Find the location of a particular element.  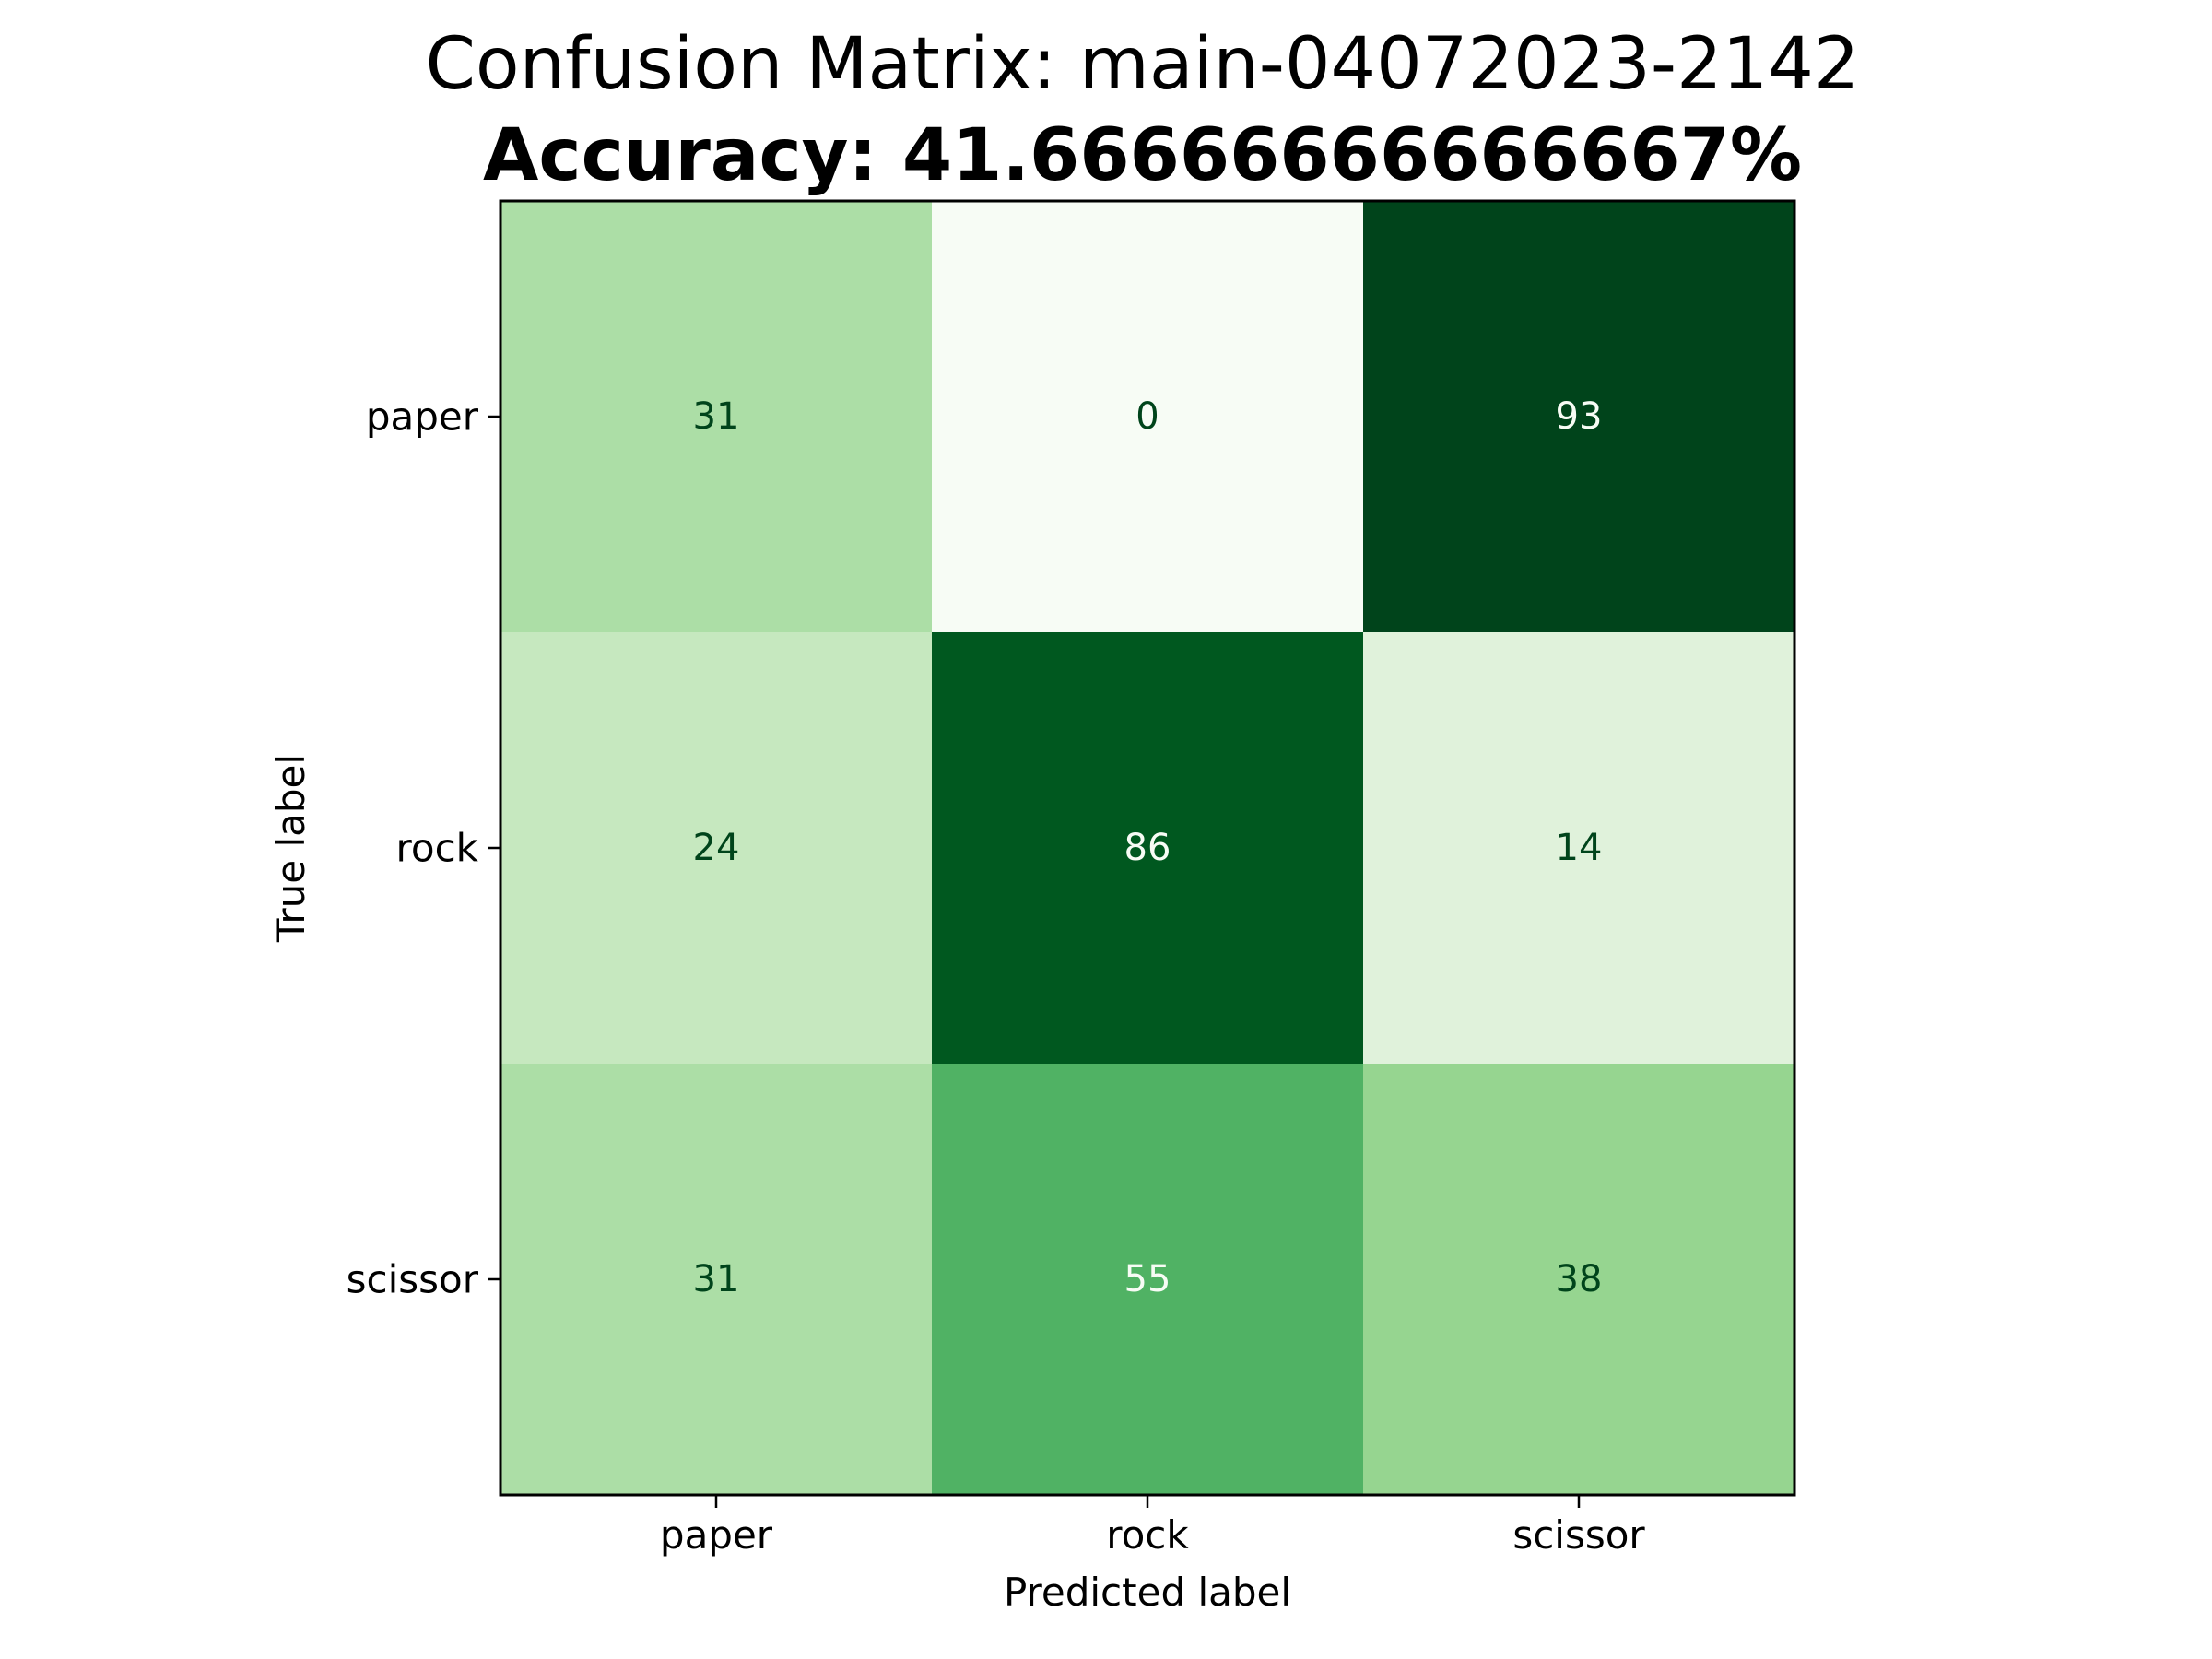

x-axis-ticks: paper rock scissor is located at coordinates (1152, 1526).